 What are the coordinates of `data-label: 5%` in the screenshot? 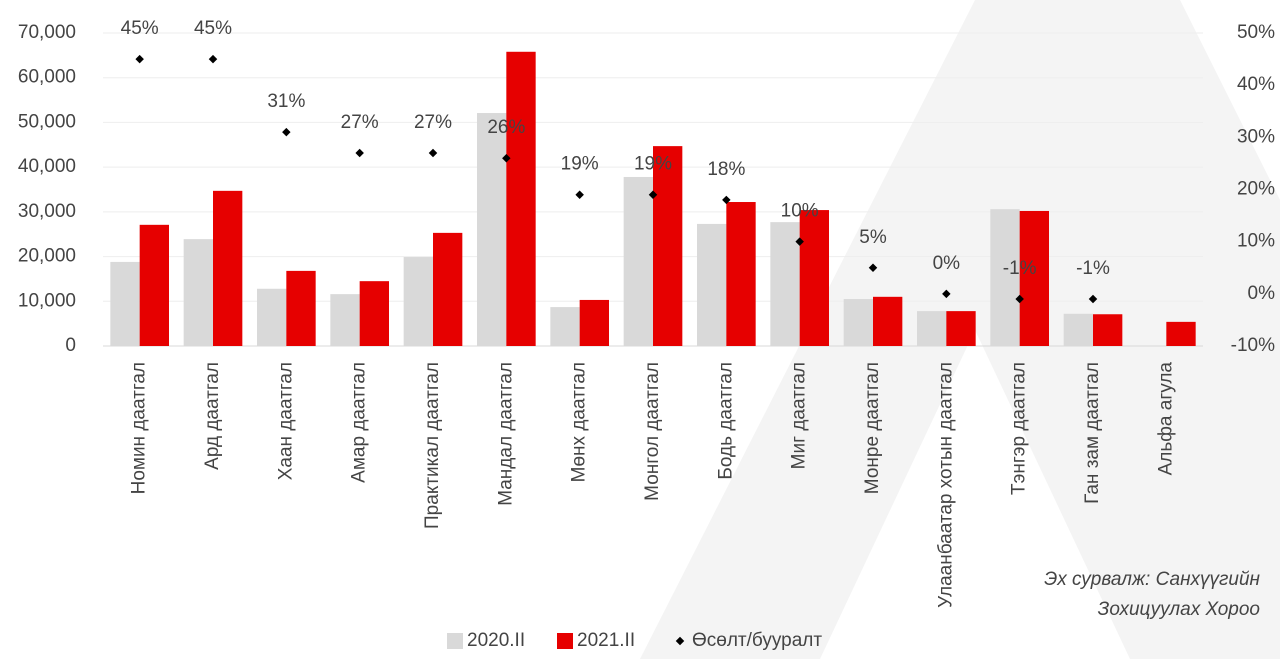 It's located at (873, 237).